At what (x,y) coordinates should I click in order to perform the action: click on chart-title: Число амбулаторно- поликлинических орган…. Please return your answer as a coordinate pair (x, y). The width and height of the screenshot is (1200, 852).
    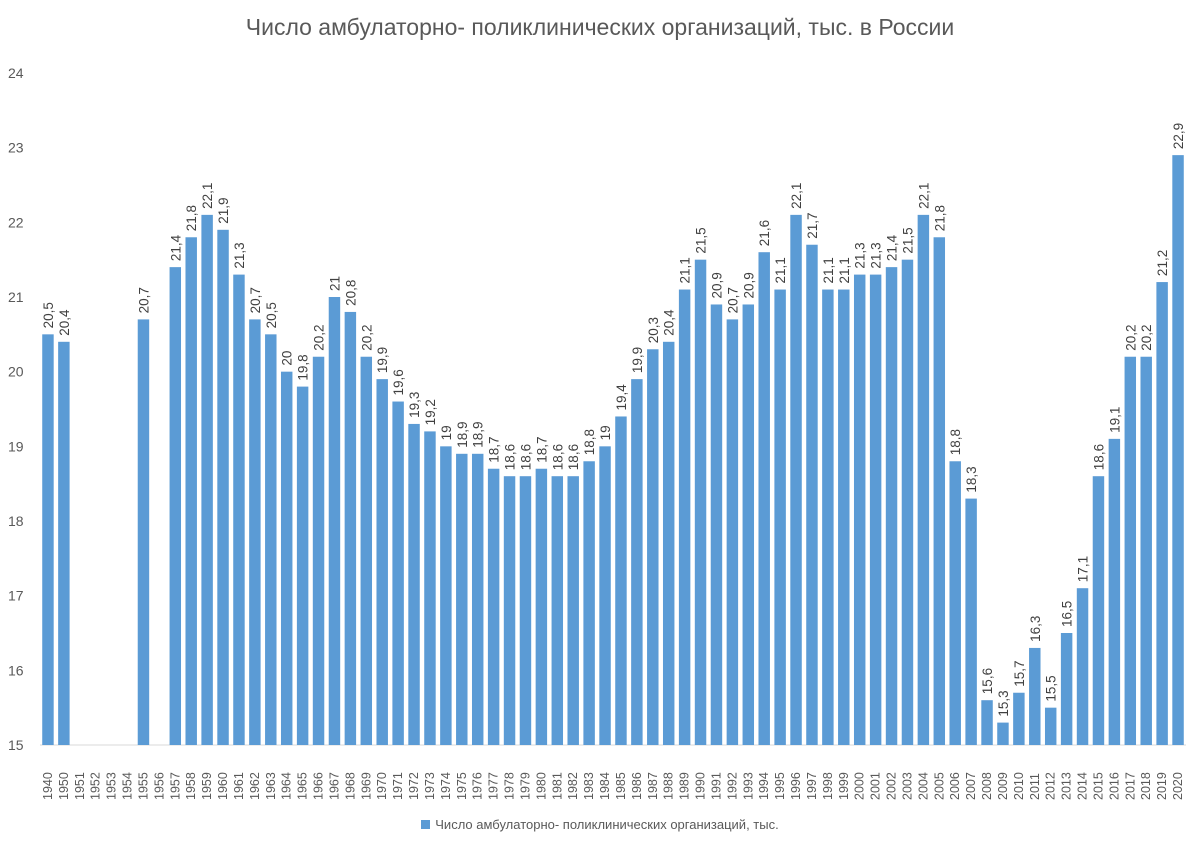
    Looking at the image, I should click on (600, 27).